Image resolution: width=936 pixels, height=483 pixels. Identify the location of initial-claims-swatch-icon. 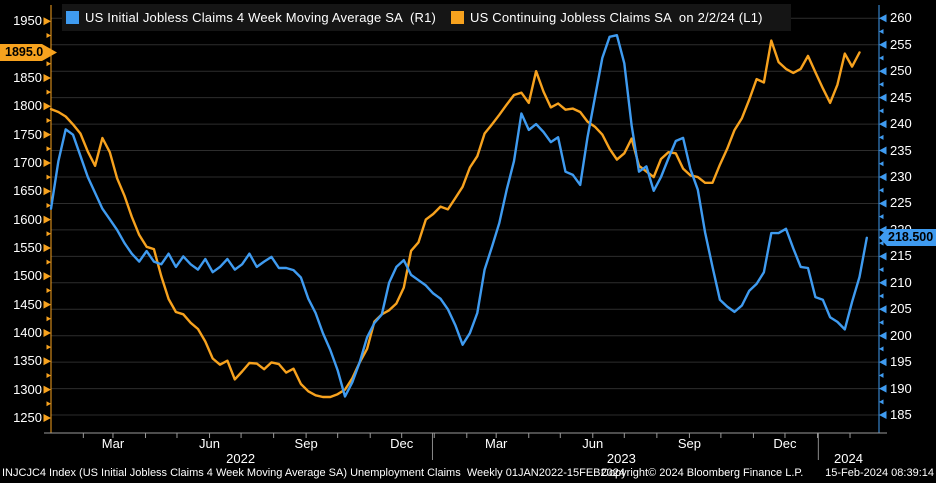
(72, 17).